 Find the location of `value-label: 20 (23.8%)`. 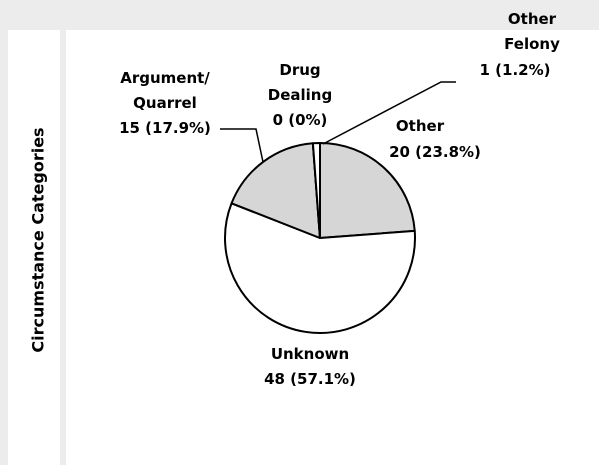

value-label: 20 (23.8%) is located at coordinates (435, 152).